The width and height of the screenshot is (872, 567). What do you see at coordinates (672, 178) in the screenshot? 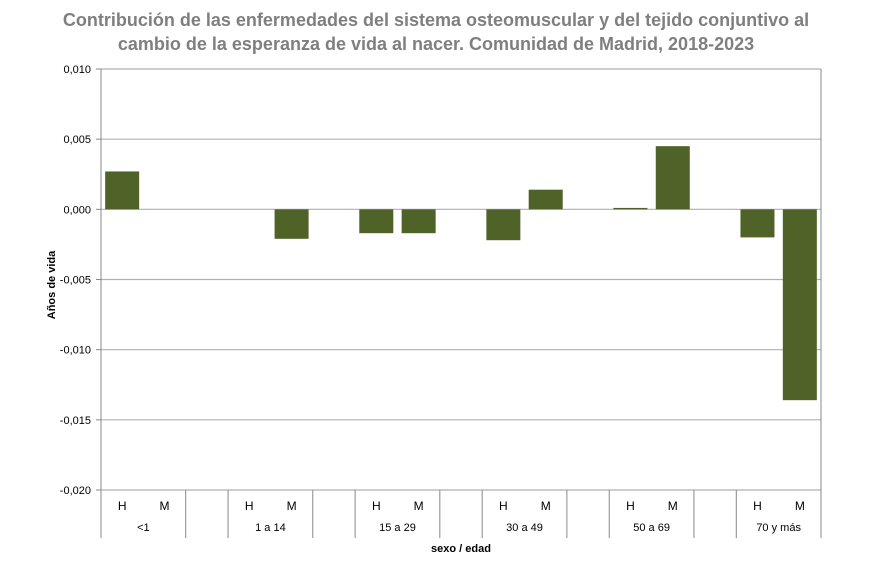
I see `bar-50 a 69-M` at bounding box center [672, 178].